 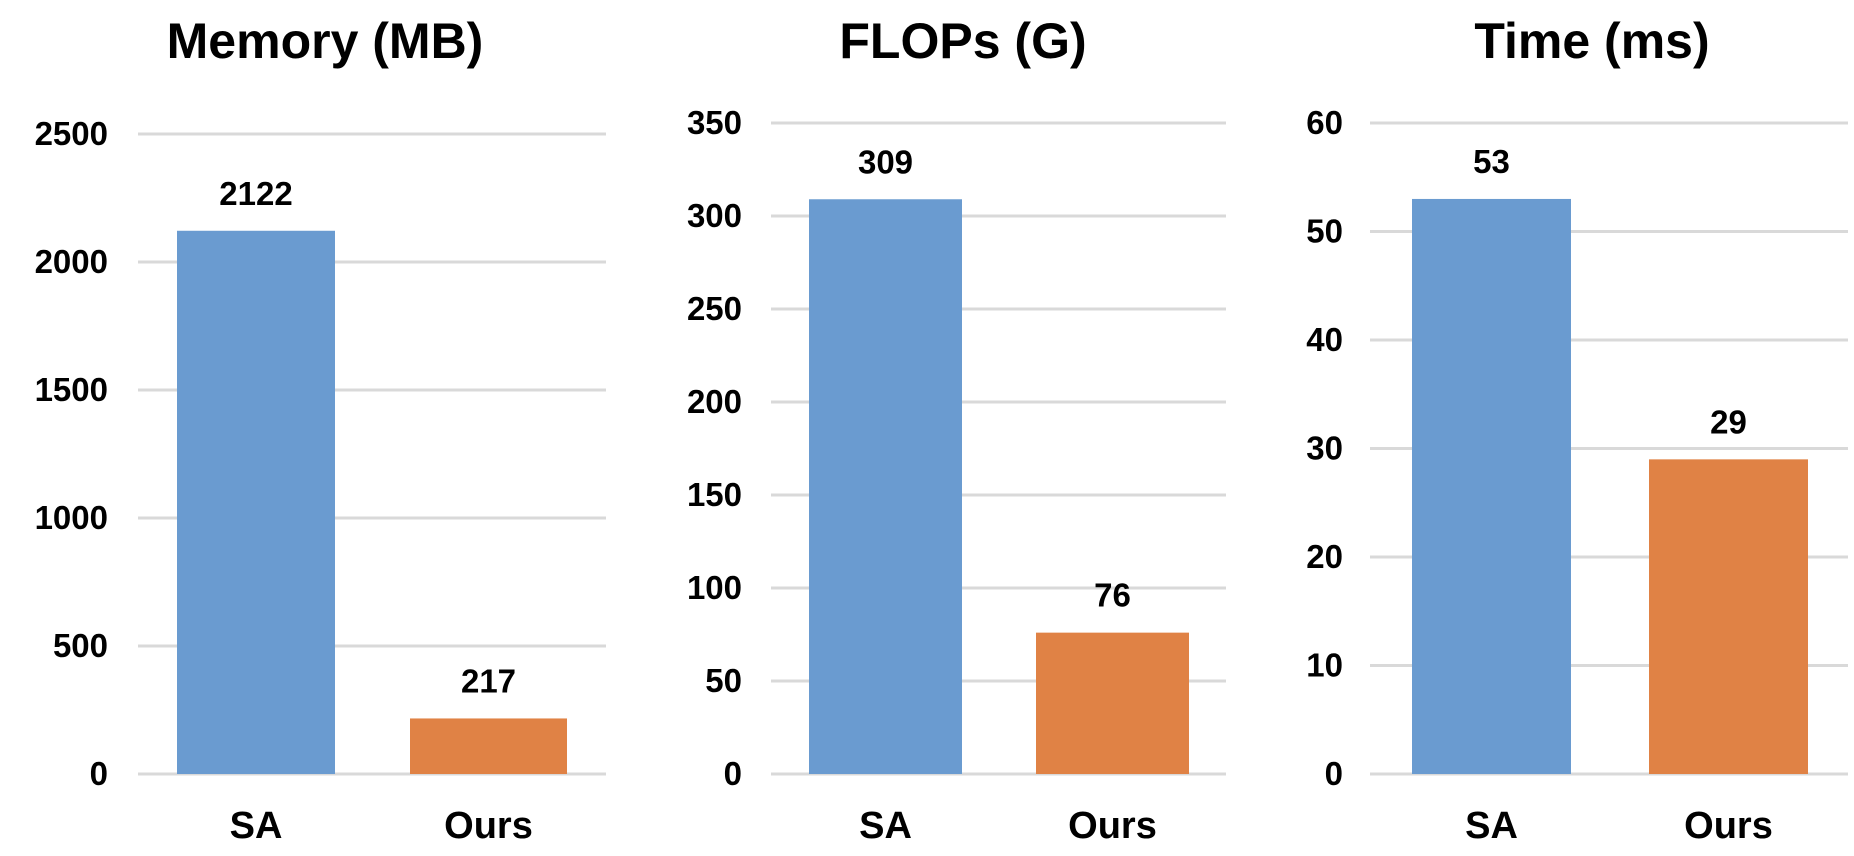 What do you see at coordinates (714, 308) in the screenshot?
I see `y-tick-label: 250` at bounding box center [714, 308].